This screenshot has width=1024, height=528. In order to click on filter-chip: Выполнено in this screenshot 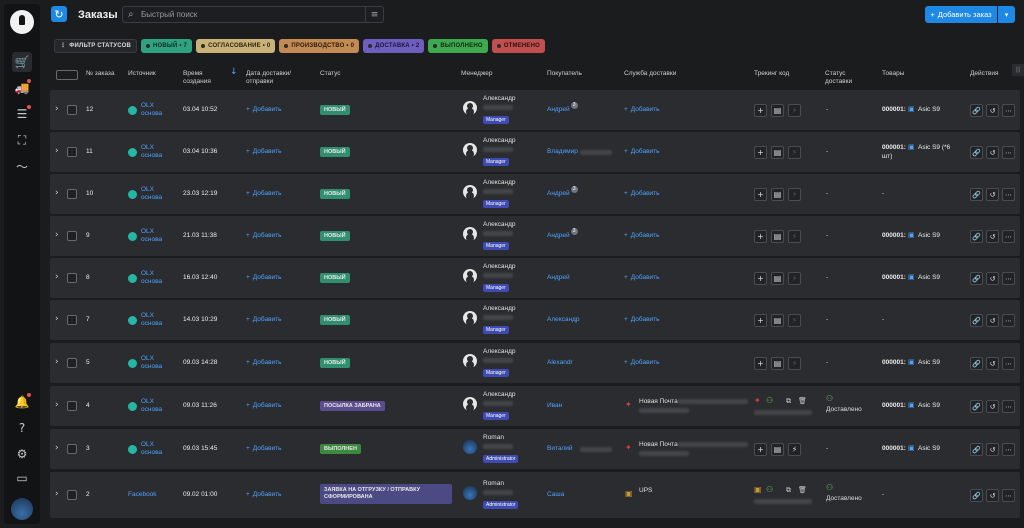, I will do `click(458, 45)`.